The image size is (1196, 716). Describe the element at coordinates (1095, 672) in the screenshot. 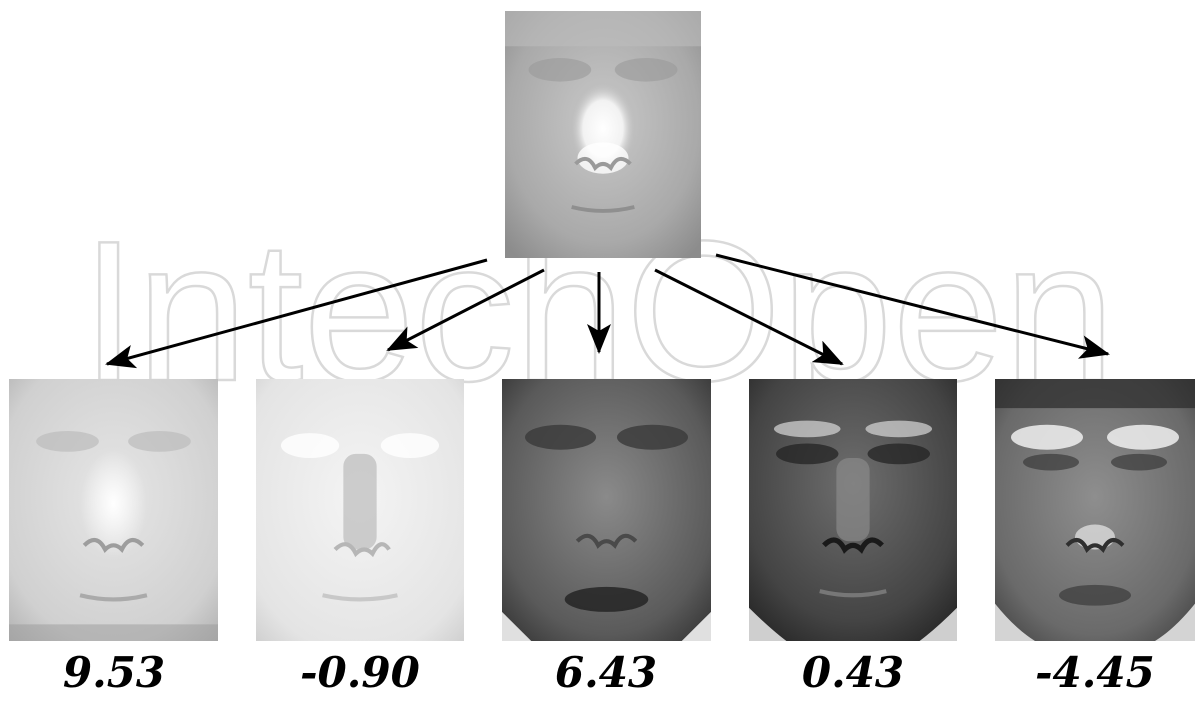

I see `coefficient-5: -4.45` at that location.